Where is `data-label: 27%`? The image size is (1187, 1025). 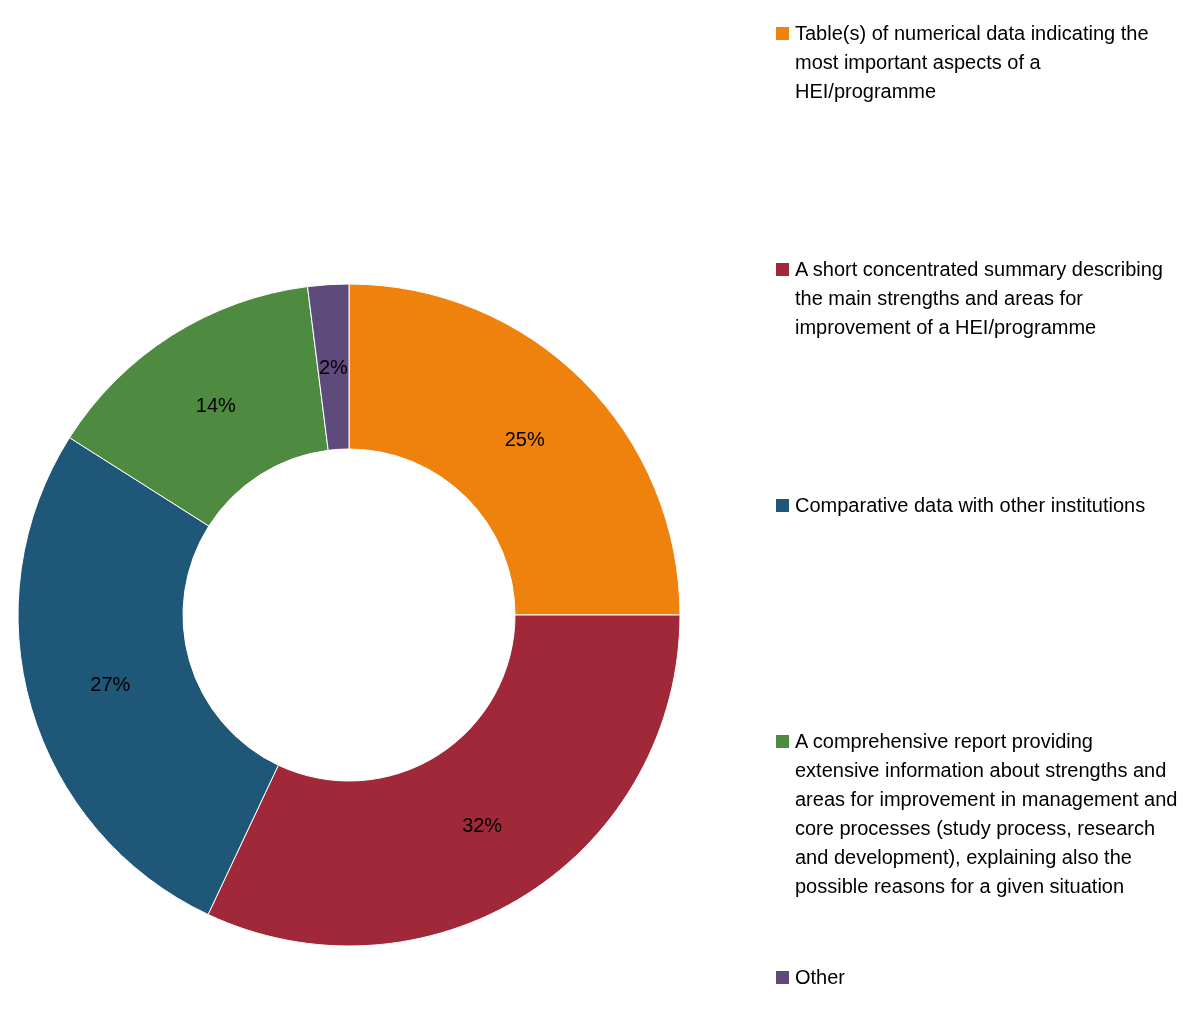
data-label: 27% is located at coordinates (110, 684).